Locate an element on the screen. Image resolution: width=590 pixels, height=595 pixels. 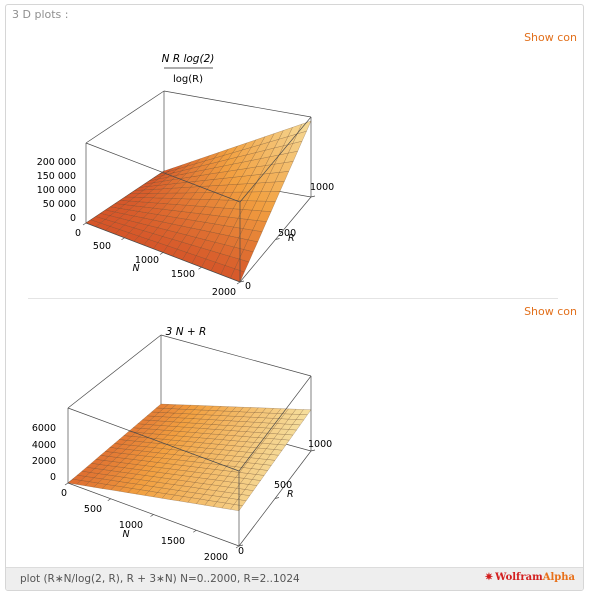
plot-1-surface is located at coordinates (198, 201).